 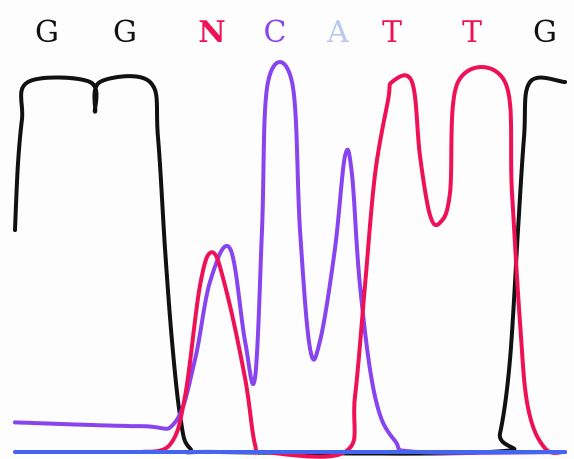 I want to click on base-call-8: G, so click(x=545, y=32).